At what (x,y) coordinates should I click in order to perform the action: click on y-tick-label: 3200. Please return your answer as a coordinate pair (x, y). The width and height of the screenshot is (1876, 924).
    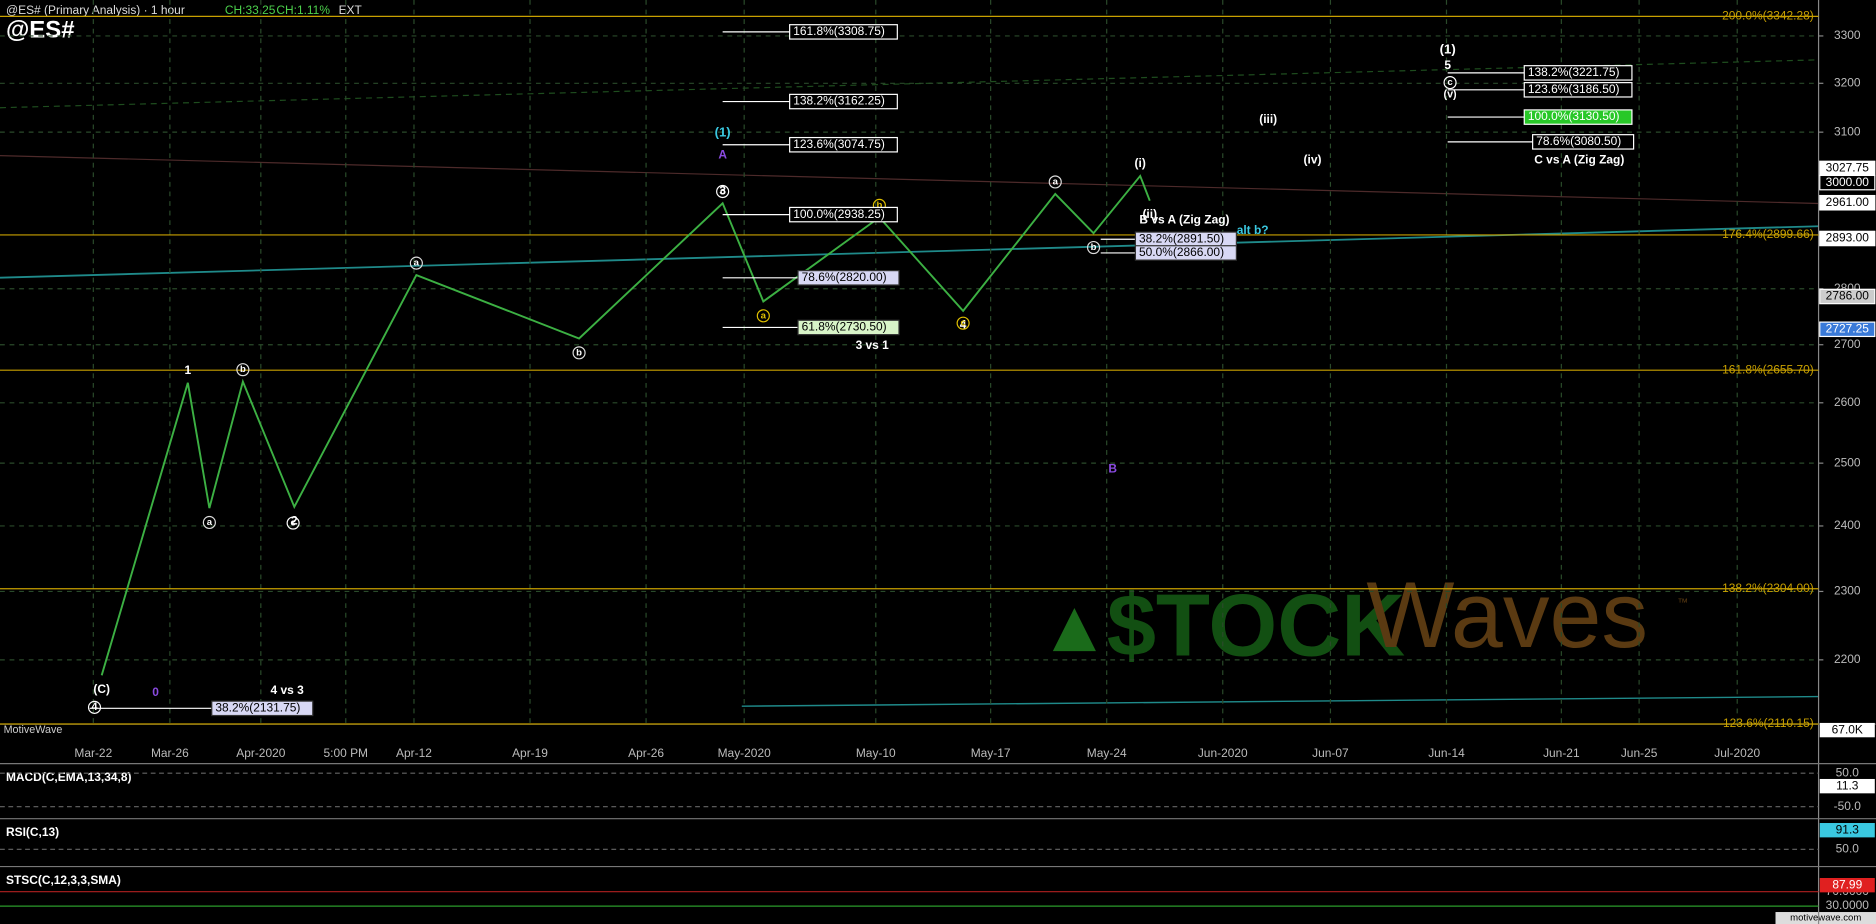
    Looking at the image, I should click on (1847, 82).